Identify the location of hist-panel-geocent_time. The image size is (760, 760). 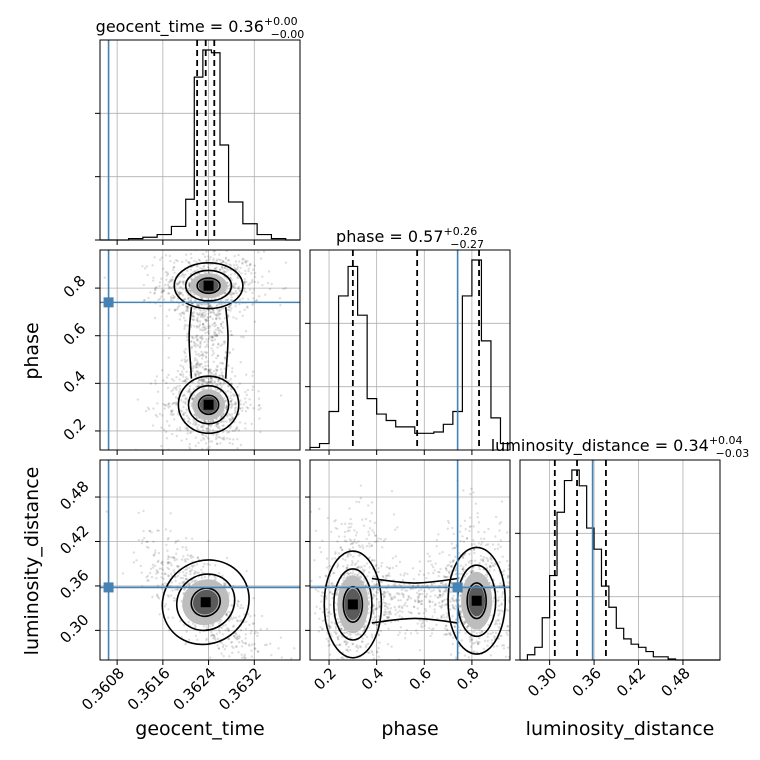
(198, 140).